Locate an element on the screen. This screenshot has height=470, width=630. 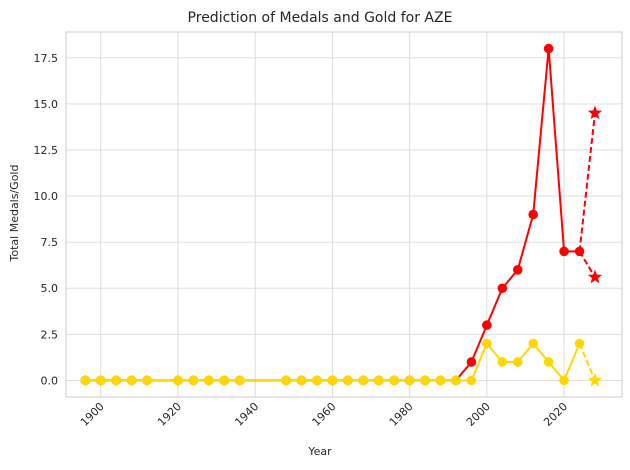
x-axis-label: Year is located at coordinates (319, 451).